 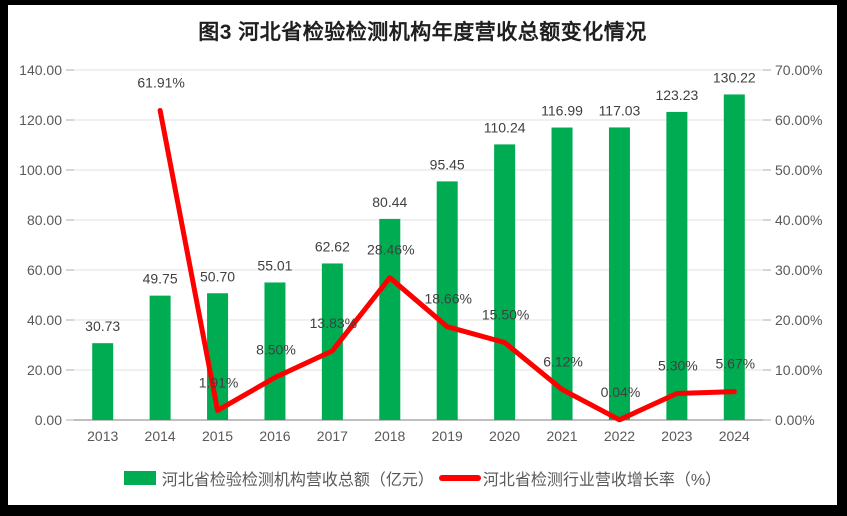 What do you see at coordinates (160, 279) in the screenshot?
I see `bar-value-label: 49.75` at bounding box center [160, 279].